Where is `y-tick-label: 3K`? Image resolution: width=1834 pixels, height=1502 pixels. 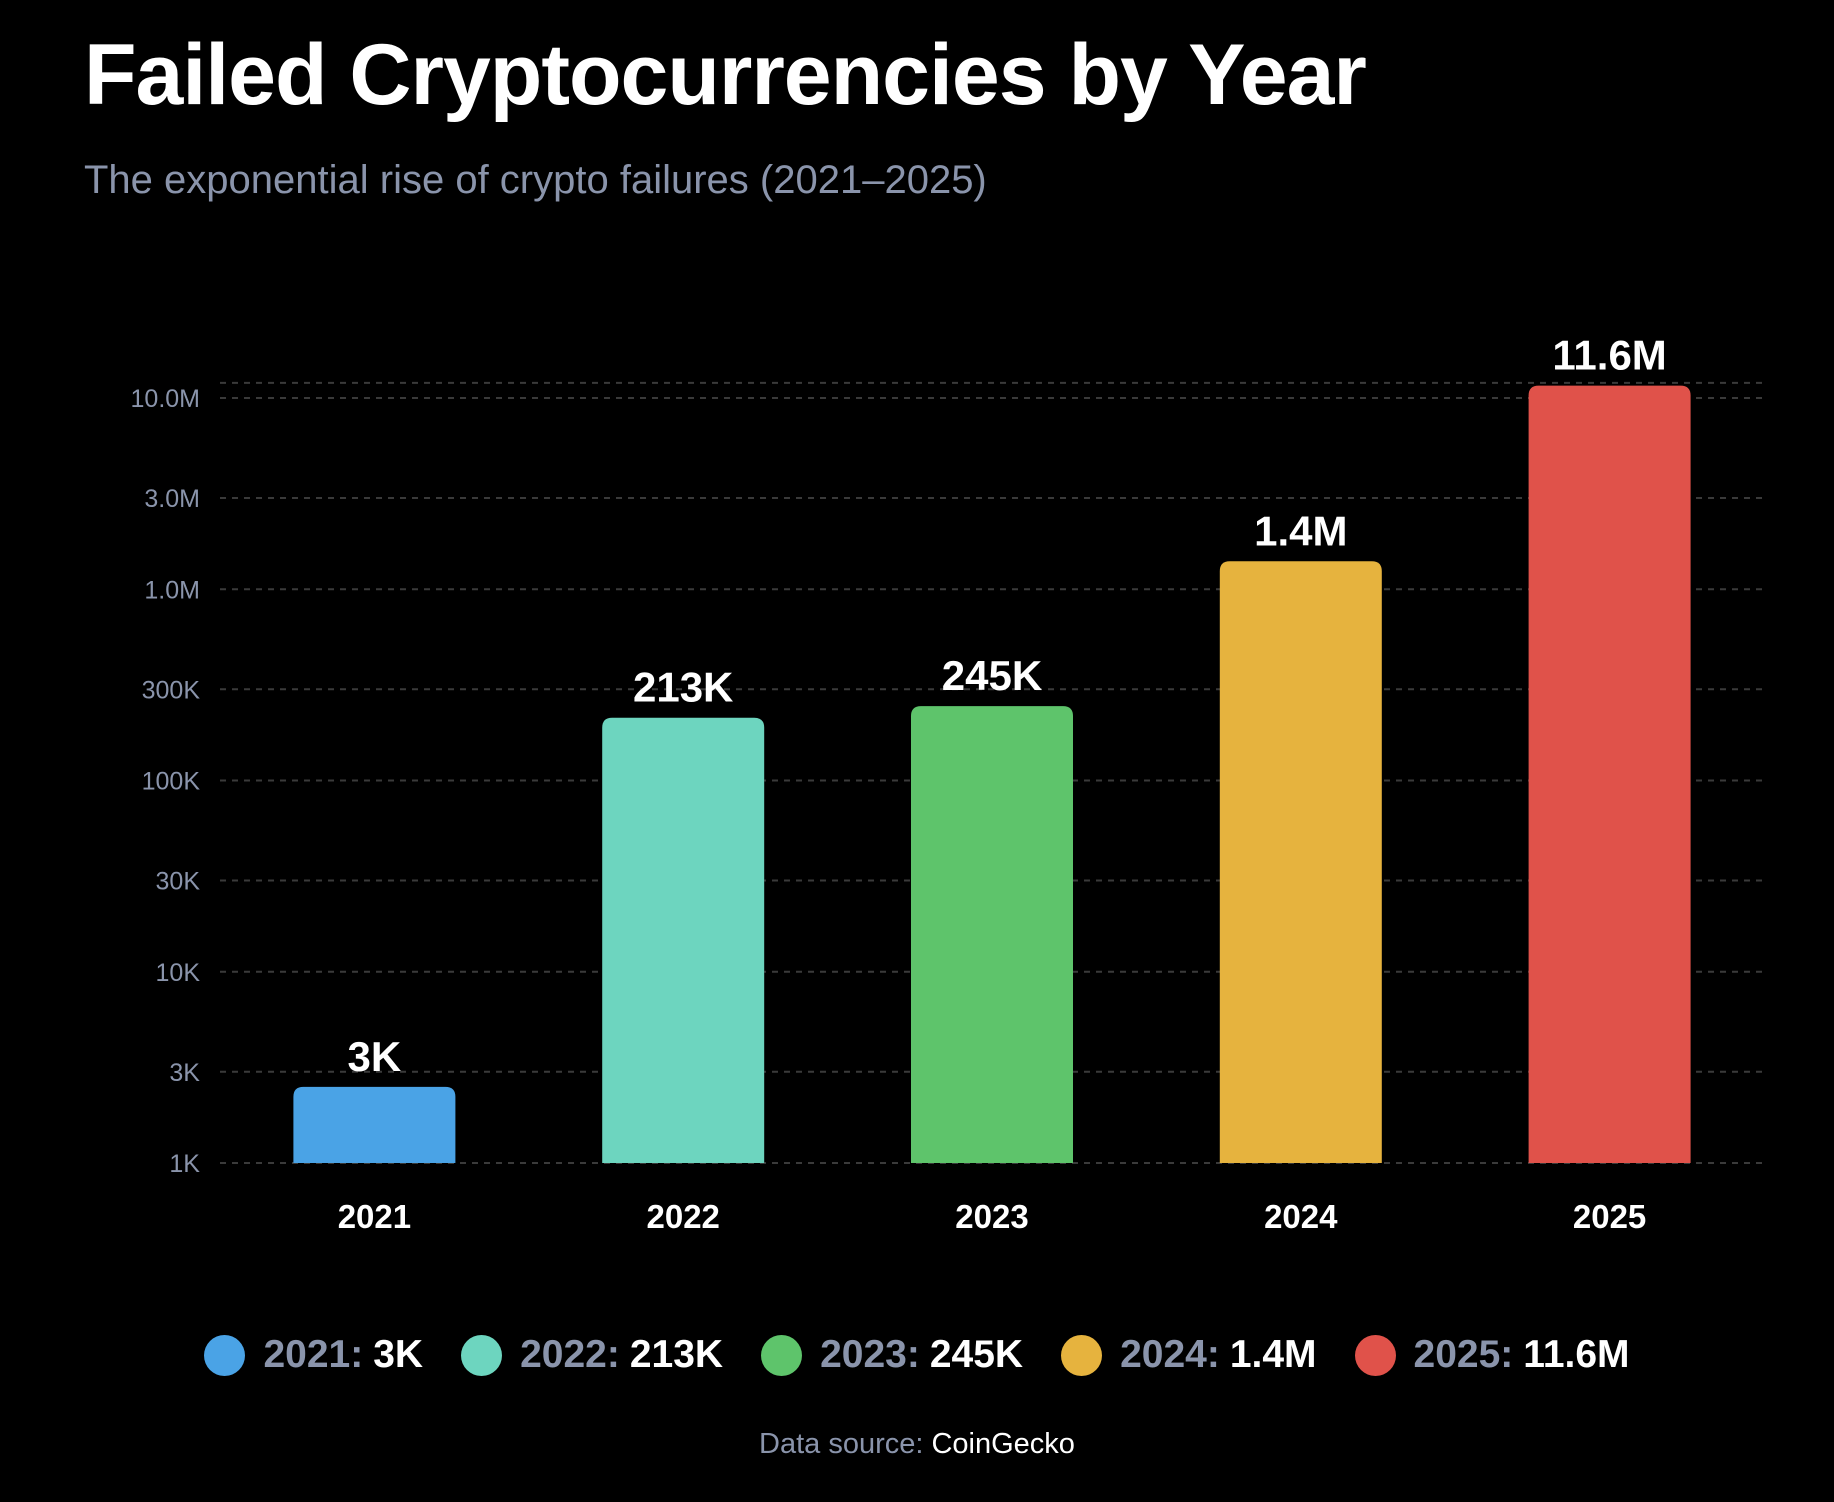 y-tick-label: 3K is located at coordinates (184, 1073).